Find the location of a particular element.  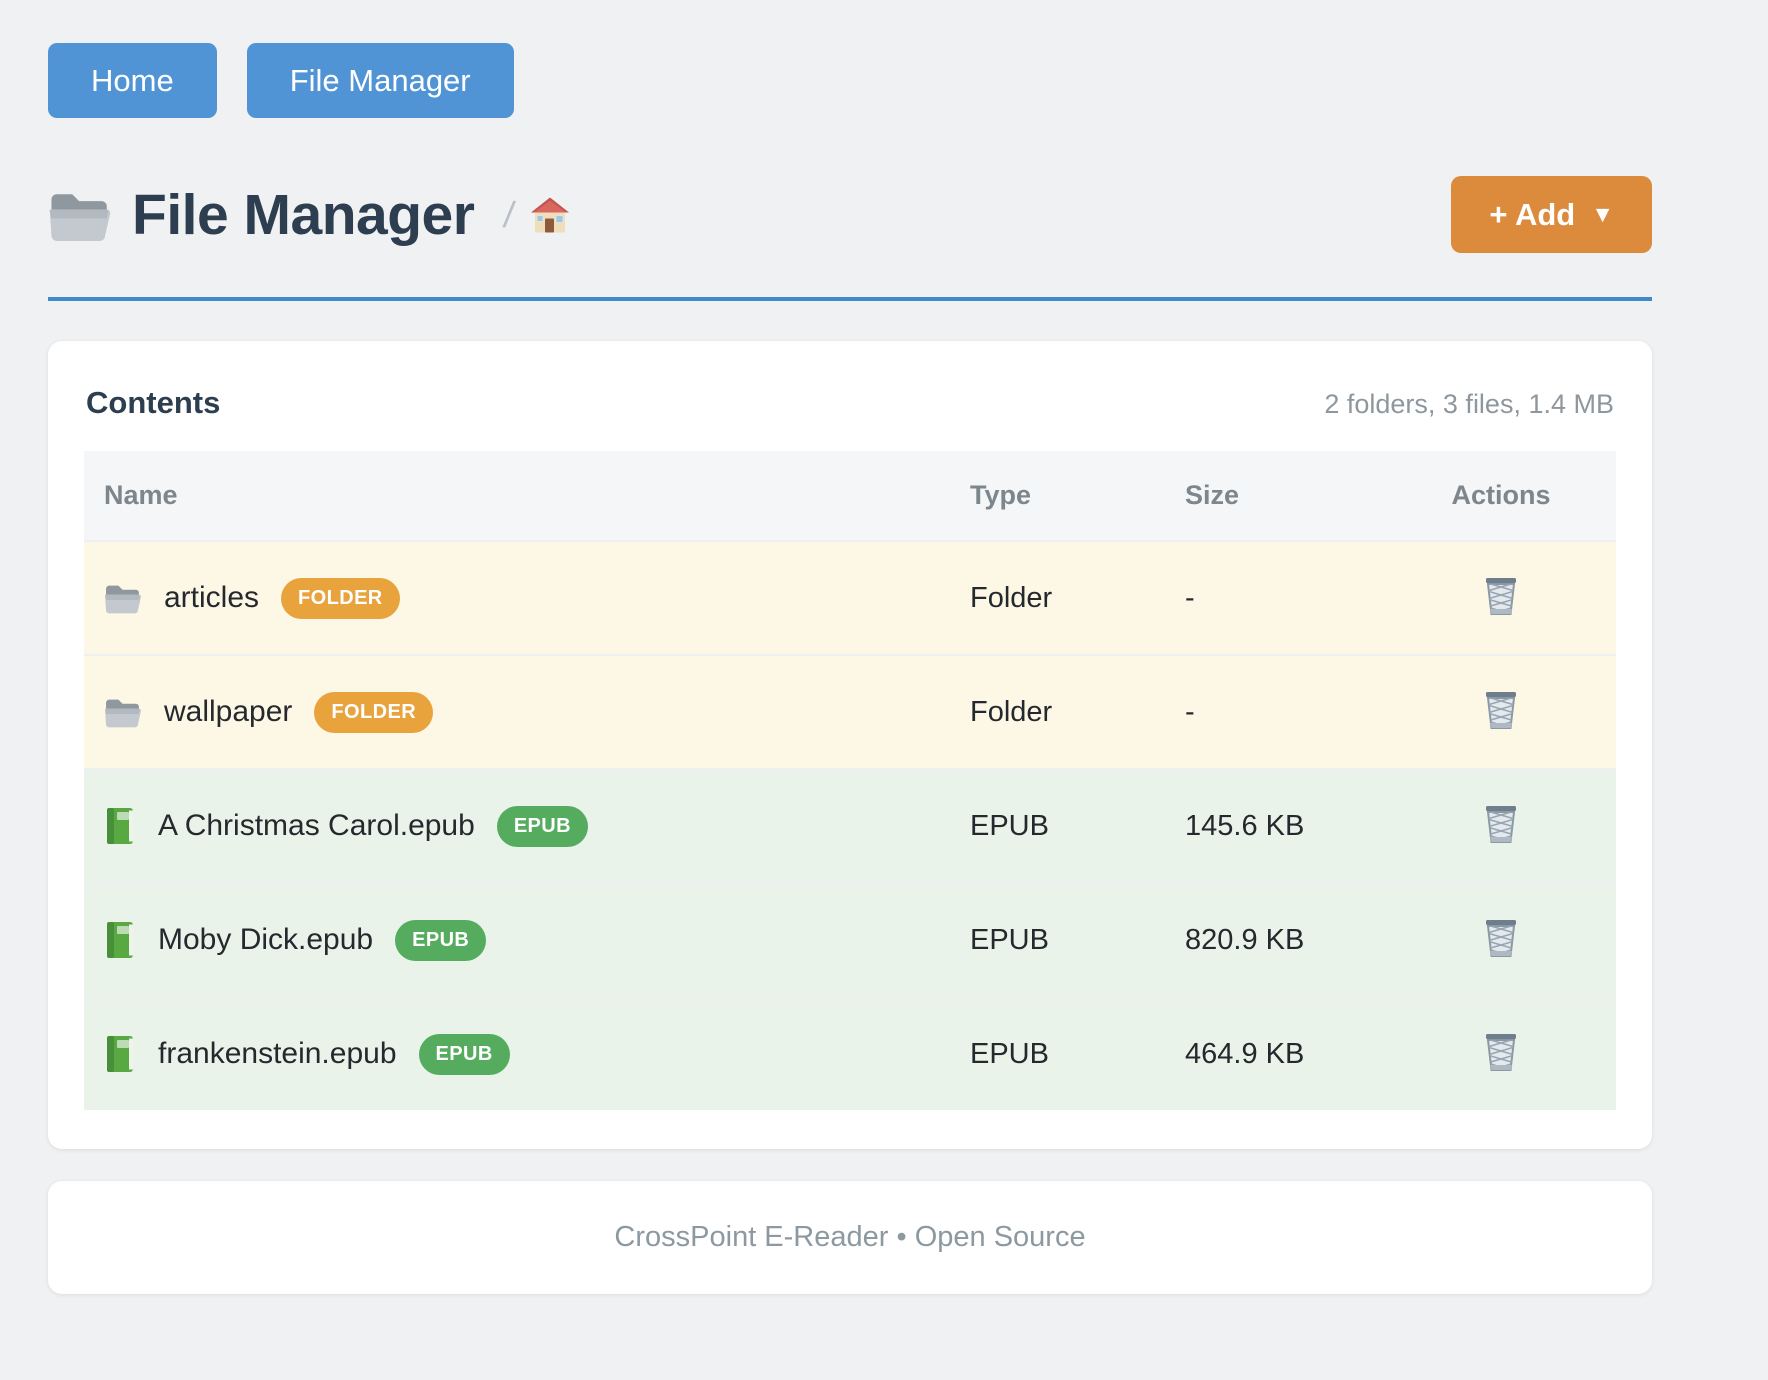

footer: CrossPoint E-Reader • Open Source is located at coordinates (850, 1237).